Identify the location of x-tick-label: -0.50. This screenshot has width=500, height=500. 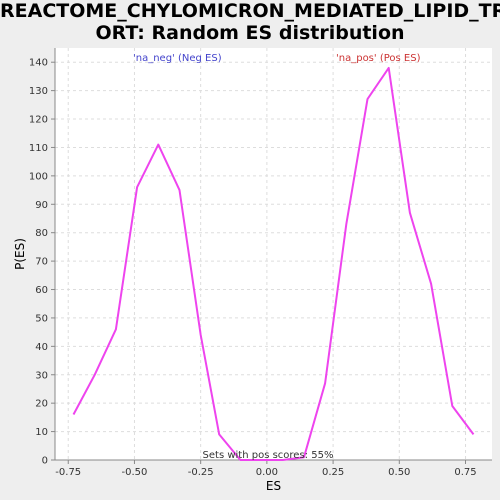
(135, 472).